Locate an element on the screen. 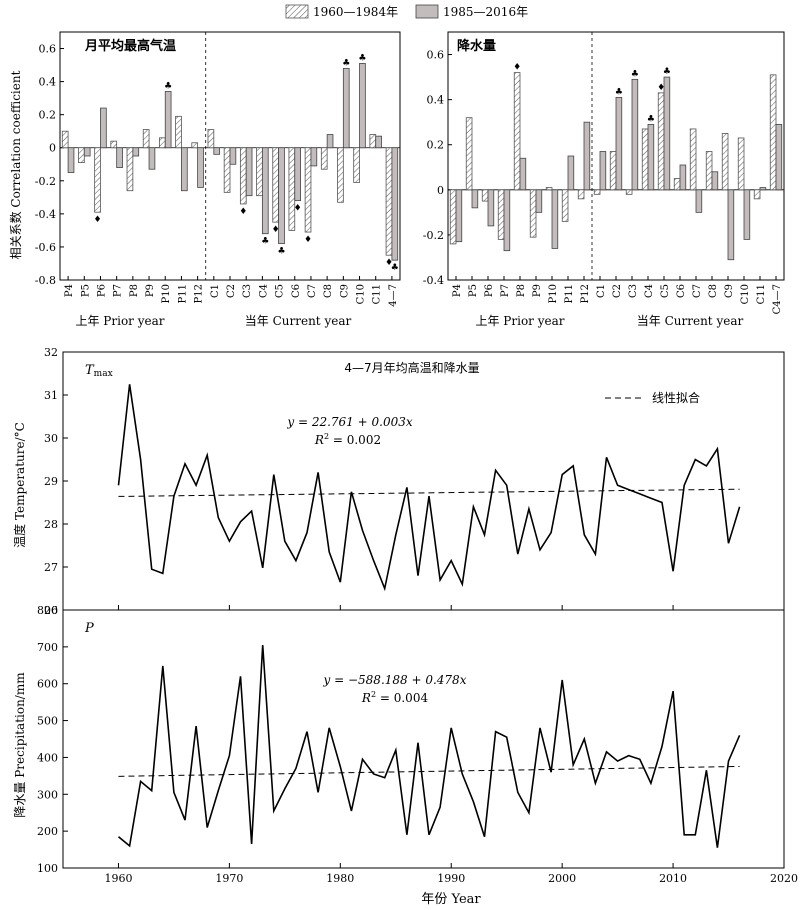  legend: 1960—1984年 1985—2016年 is located at coordinates (406, 11).